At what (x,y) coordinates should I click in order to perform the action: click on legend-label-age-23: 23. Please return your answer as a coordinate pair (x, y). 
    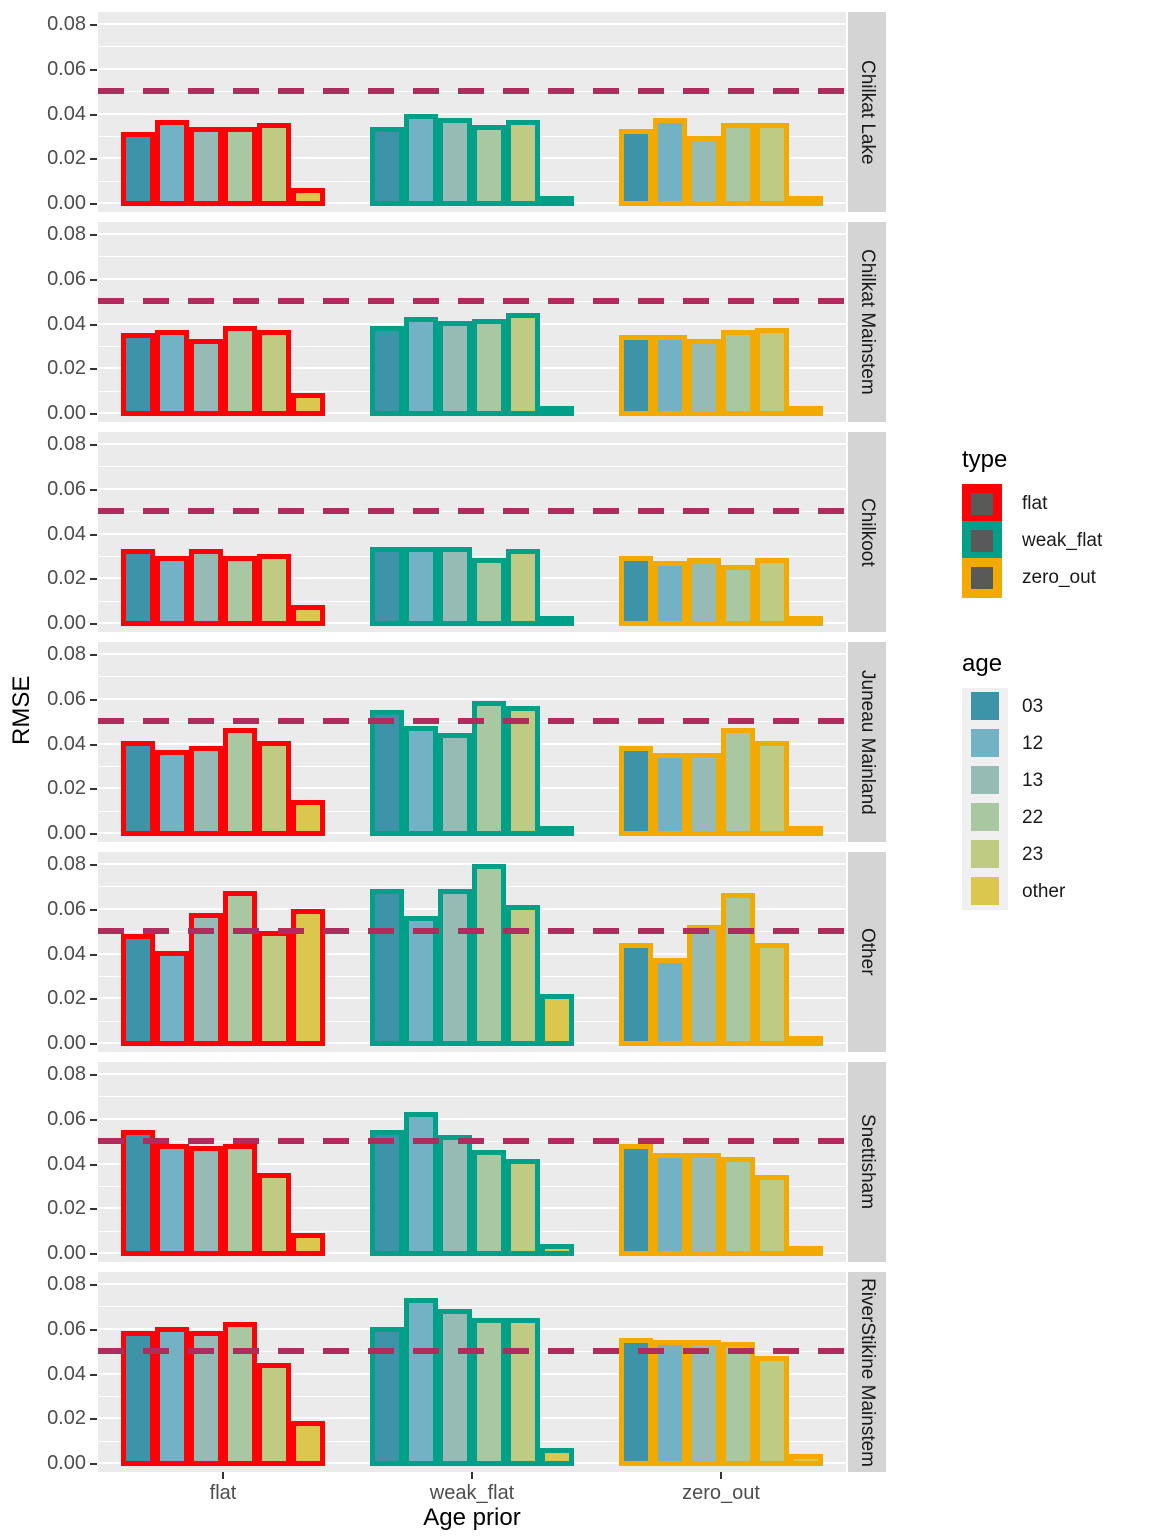
    Looking at the image, I should click on (1033, 854).